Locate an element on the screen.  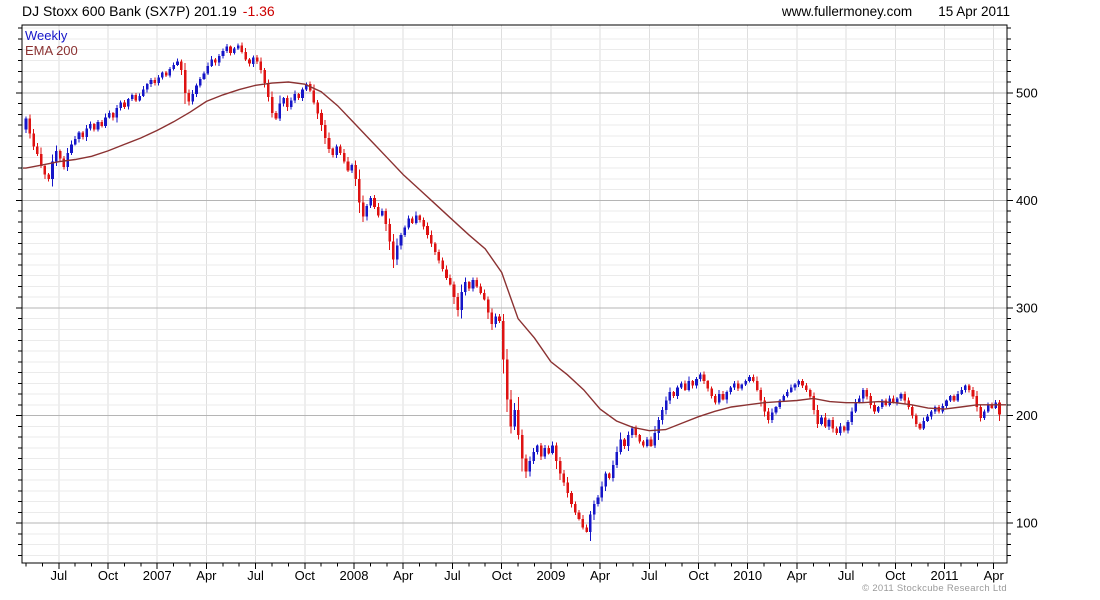
x-axis-label: 2008 is located at coordinates (354, 575).